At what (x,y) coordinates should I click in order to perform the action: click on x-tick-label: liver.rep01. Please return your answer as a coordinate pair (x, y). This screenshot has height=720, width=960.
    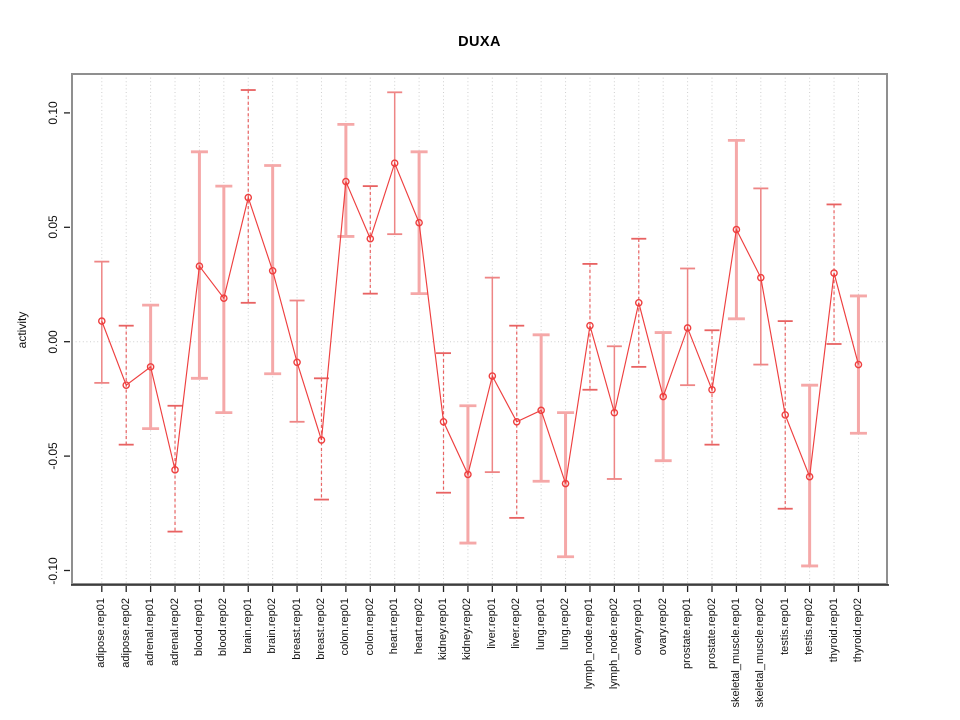
    Looking at the image, I should click on (491, 623).